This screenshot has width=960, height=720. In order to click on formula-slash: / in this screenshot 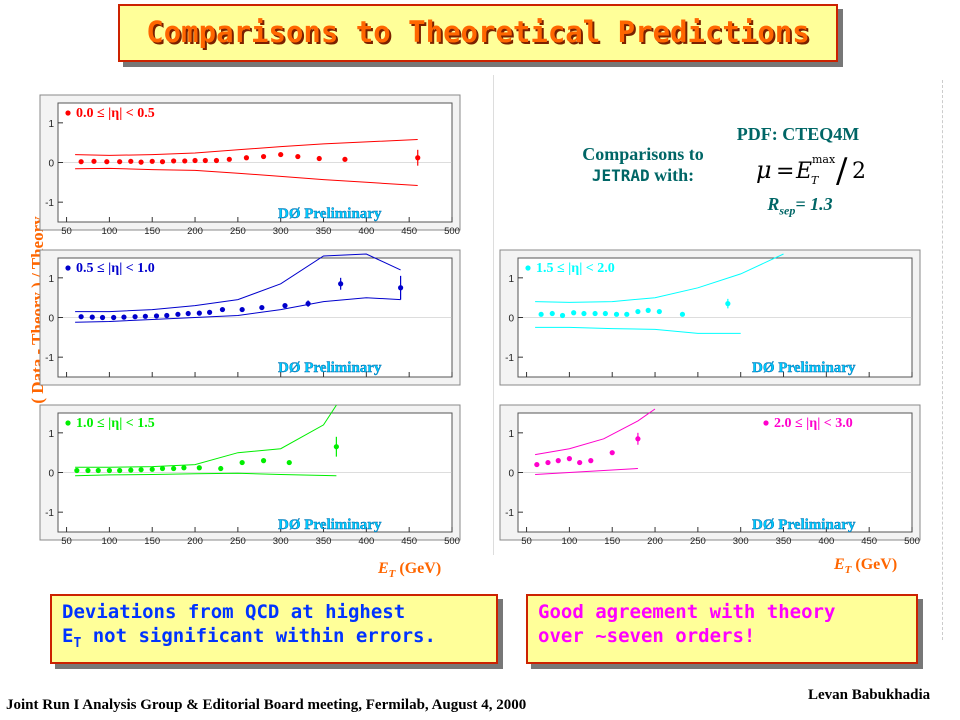, I will do `click(842, 170)`.